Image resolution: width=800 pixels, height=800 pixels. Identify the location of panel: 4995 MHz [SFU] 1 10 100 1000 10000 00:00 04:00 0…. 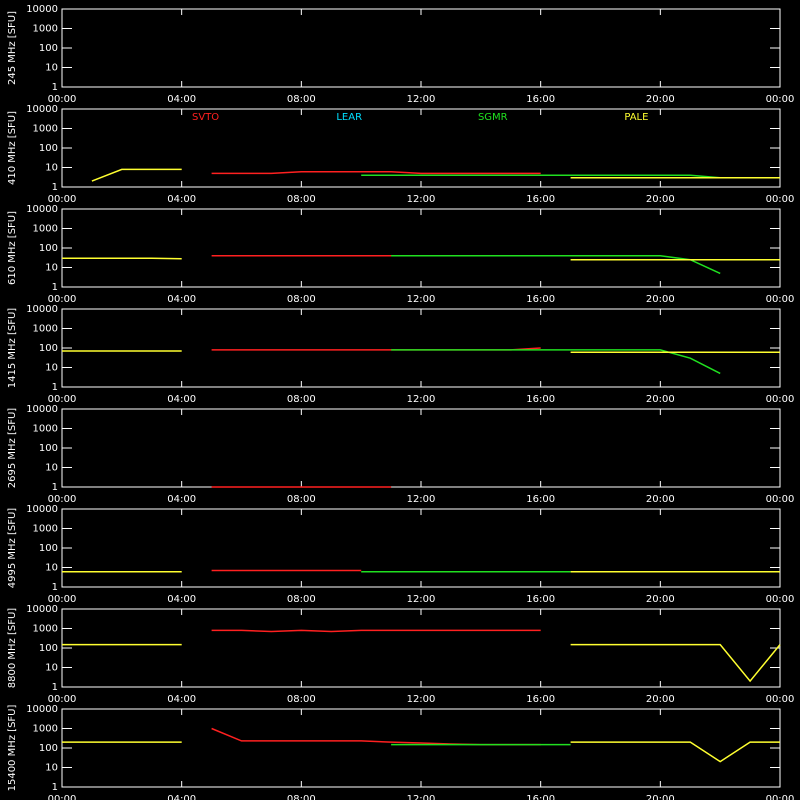
(400, 554).